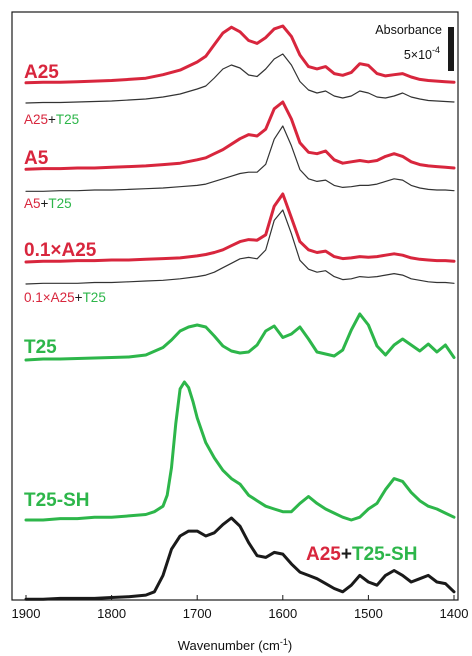  I want to click on scale-bar-rect, so click(451, 49).